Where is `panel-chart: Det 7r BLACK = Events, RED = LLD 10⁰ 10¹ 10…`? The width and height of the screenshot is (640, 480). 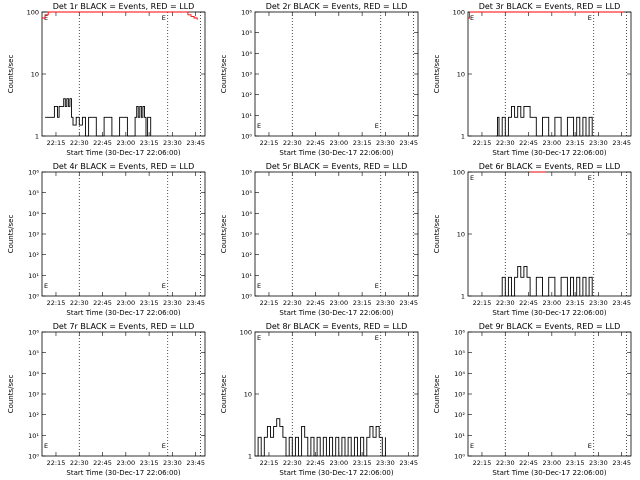 panel-chart: Det 7r BLACK = Events, RED = LLD 10⁰ 10¹ 10… is located at coordinates (106, 399).